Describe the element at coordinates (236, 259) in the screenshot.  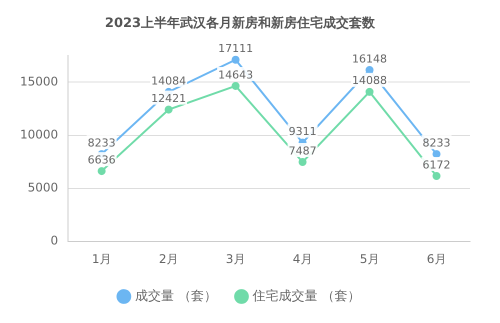
I see `x-tick-label: 3月` at that location.